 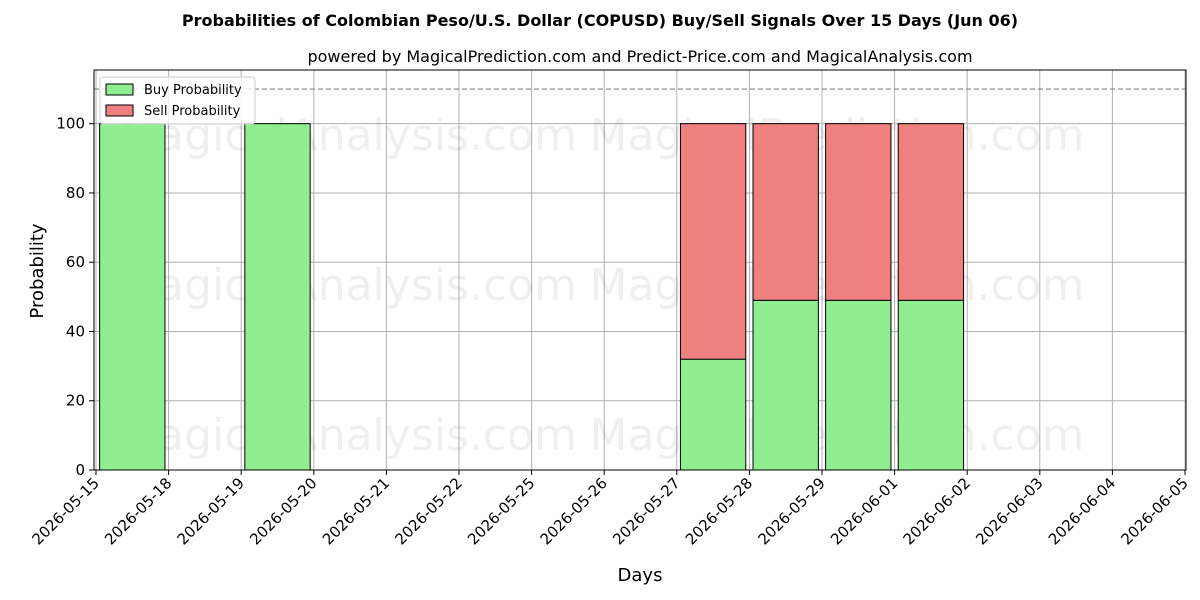 I want to click on legend-box, so click(x=177, y=100).